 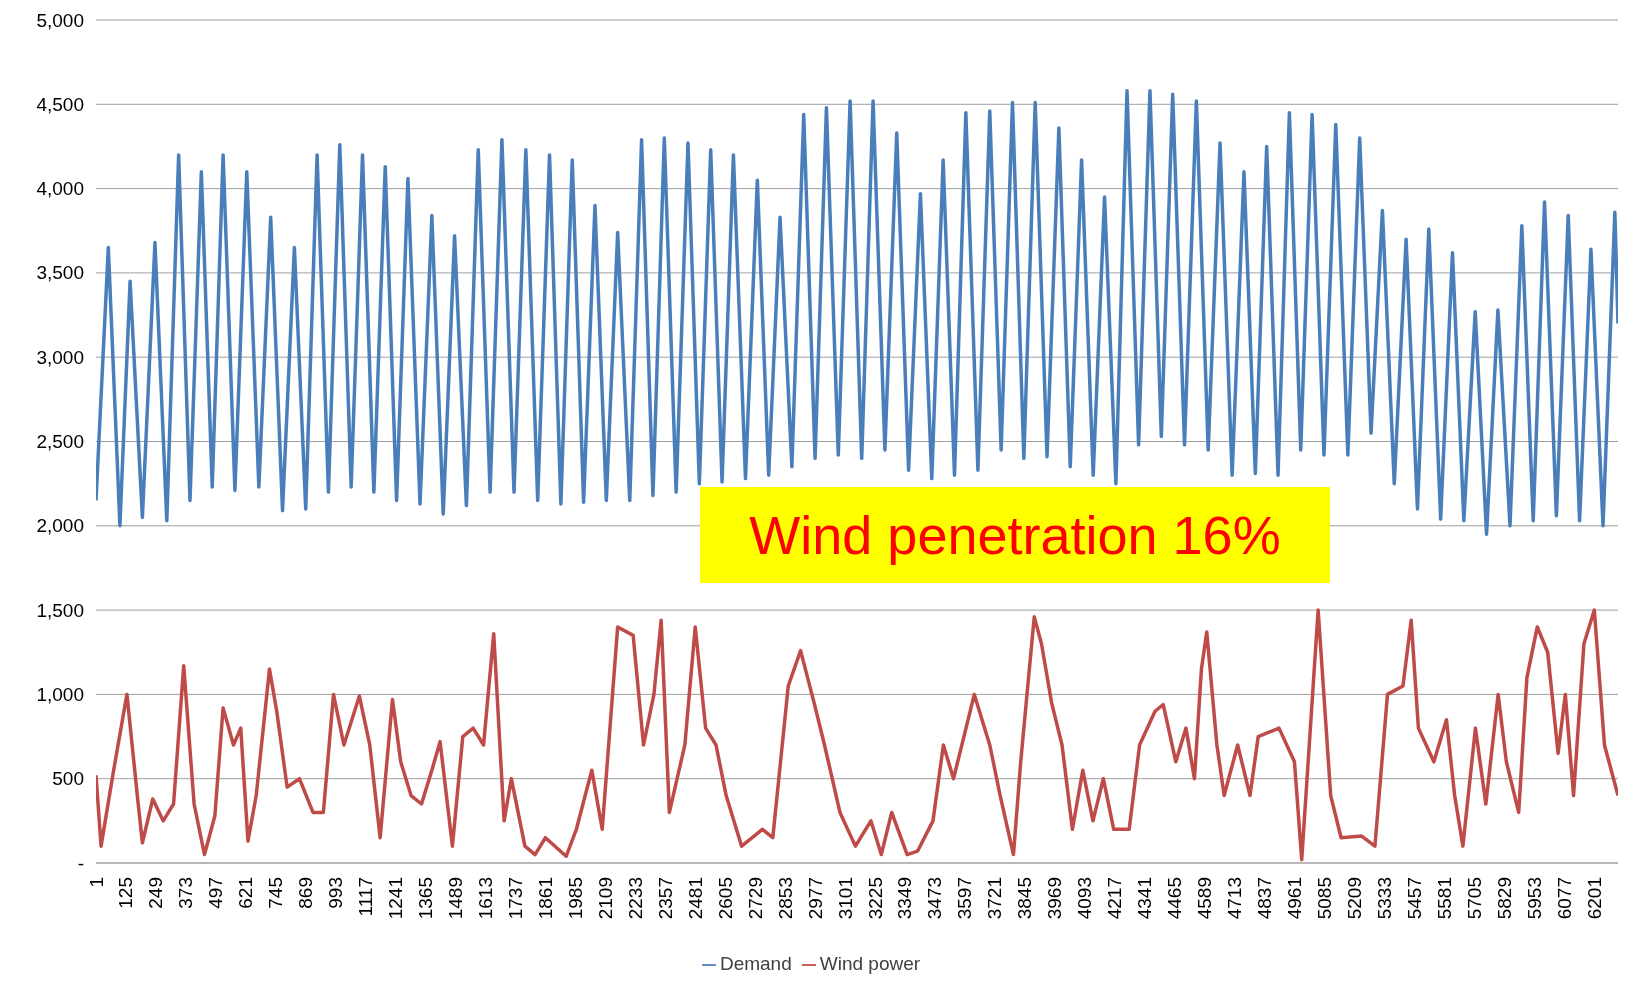 What do you see at coordinates (725, 898) in the screenshot?
I see `x-tick-label: 2605` at bounding box center [725, 898].